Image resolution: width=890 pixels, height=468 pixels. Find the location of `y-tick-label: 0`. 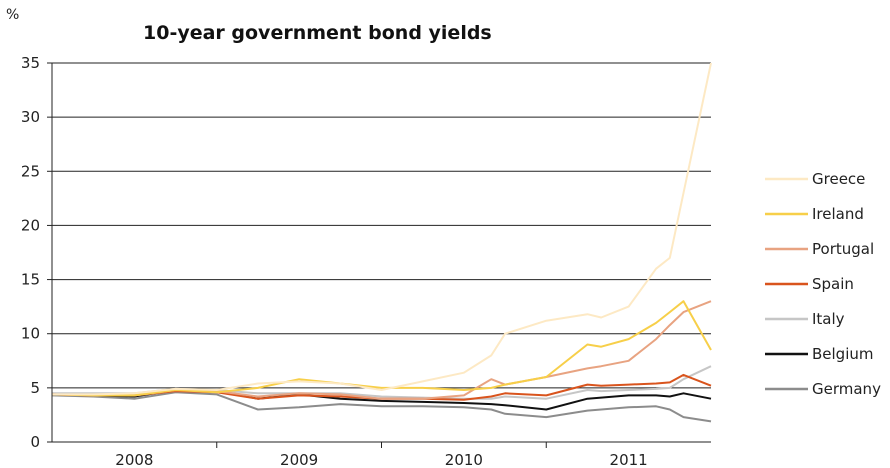

y-tick-label: 0 is located at coordinates (35, 442).